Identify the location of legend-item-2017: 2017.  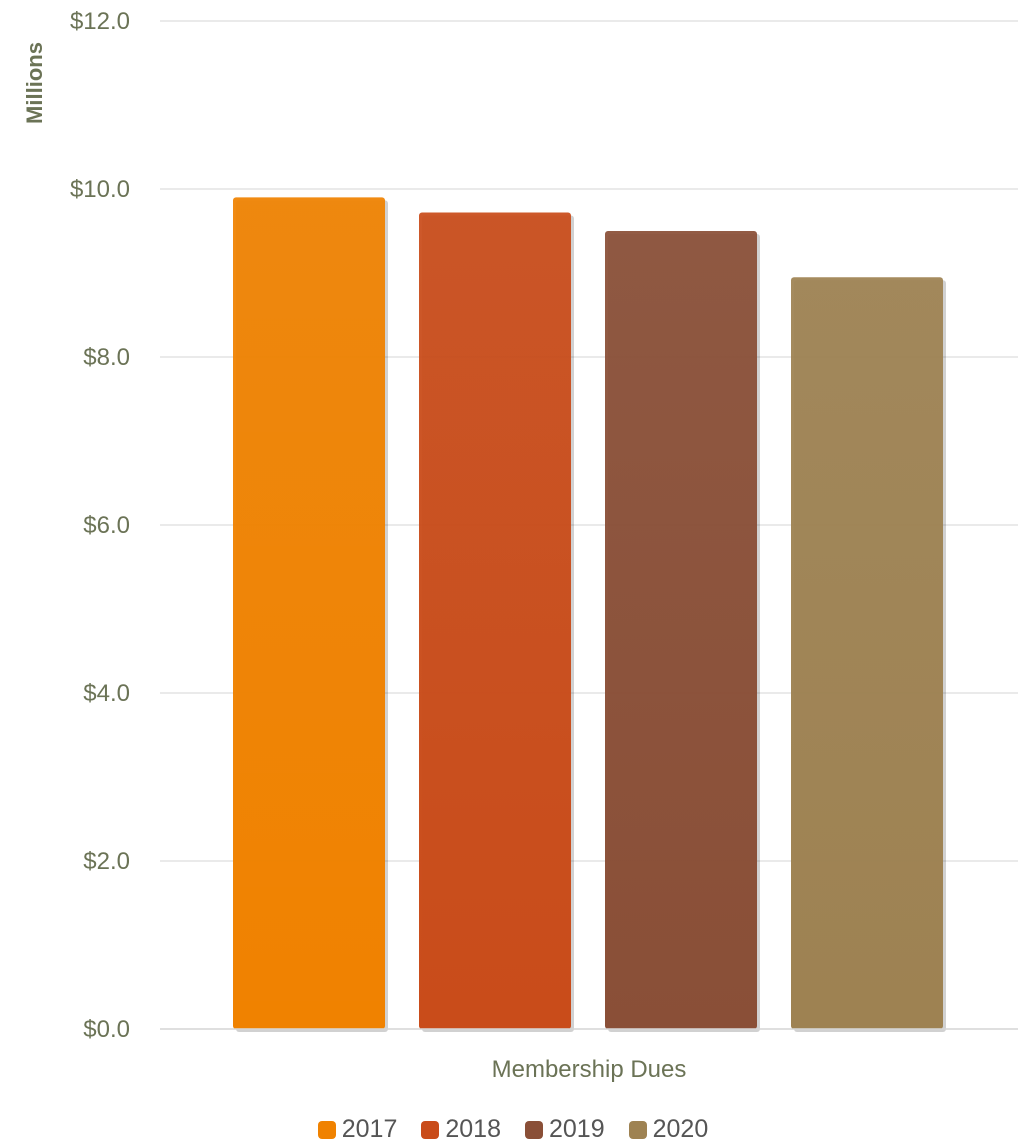
(357, 1129).